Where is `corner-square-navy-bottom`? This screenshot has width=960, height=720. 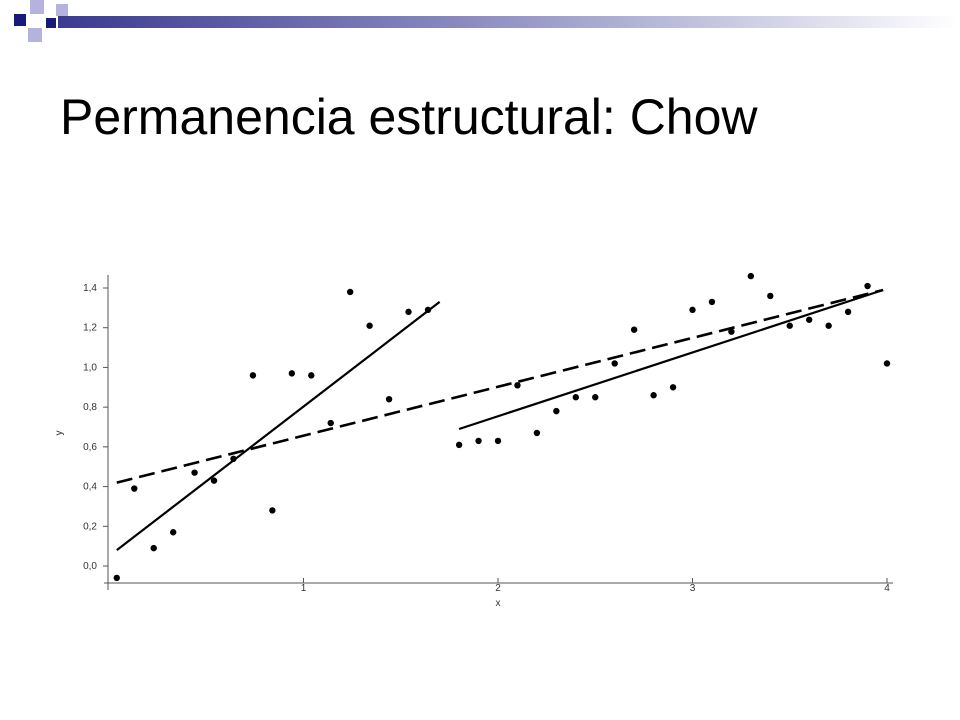
corner-square-navy-bottom is located at coordinates (51, 23).